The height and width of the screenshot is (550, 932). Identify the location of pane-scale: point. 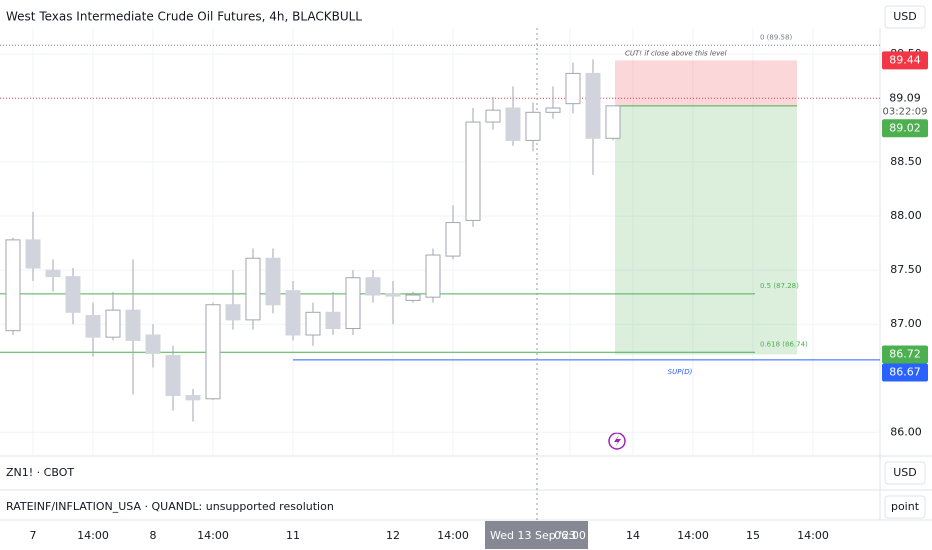
(905, 506).